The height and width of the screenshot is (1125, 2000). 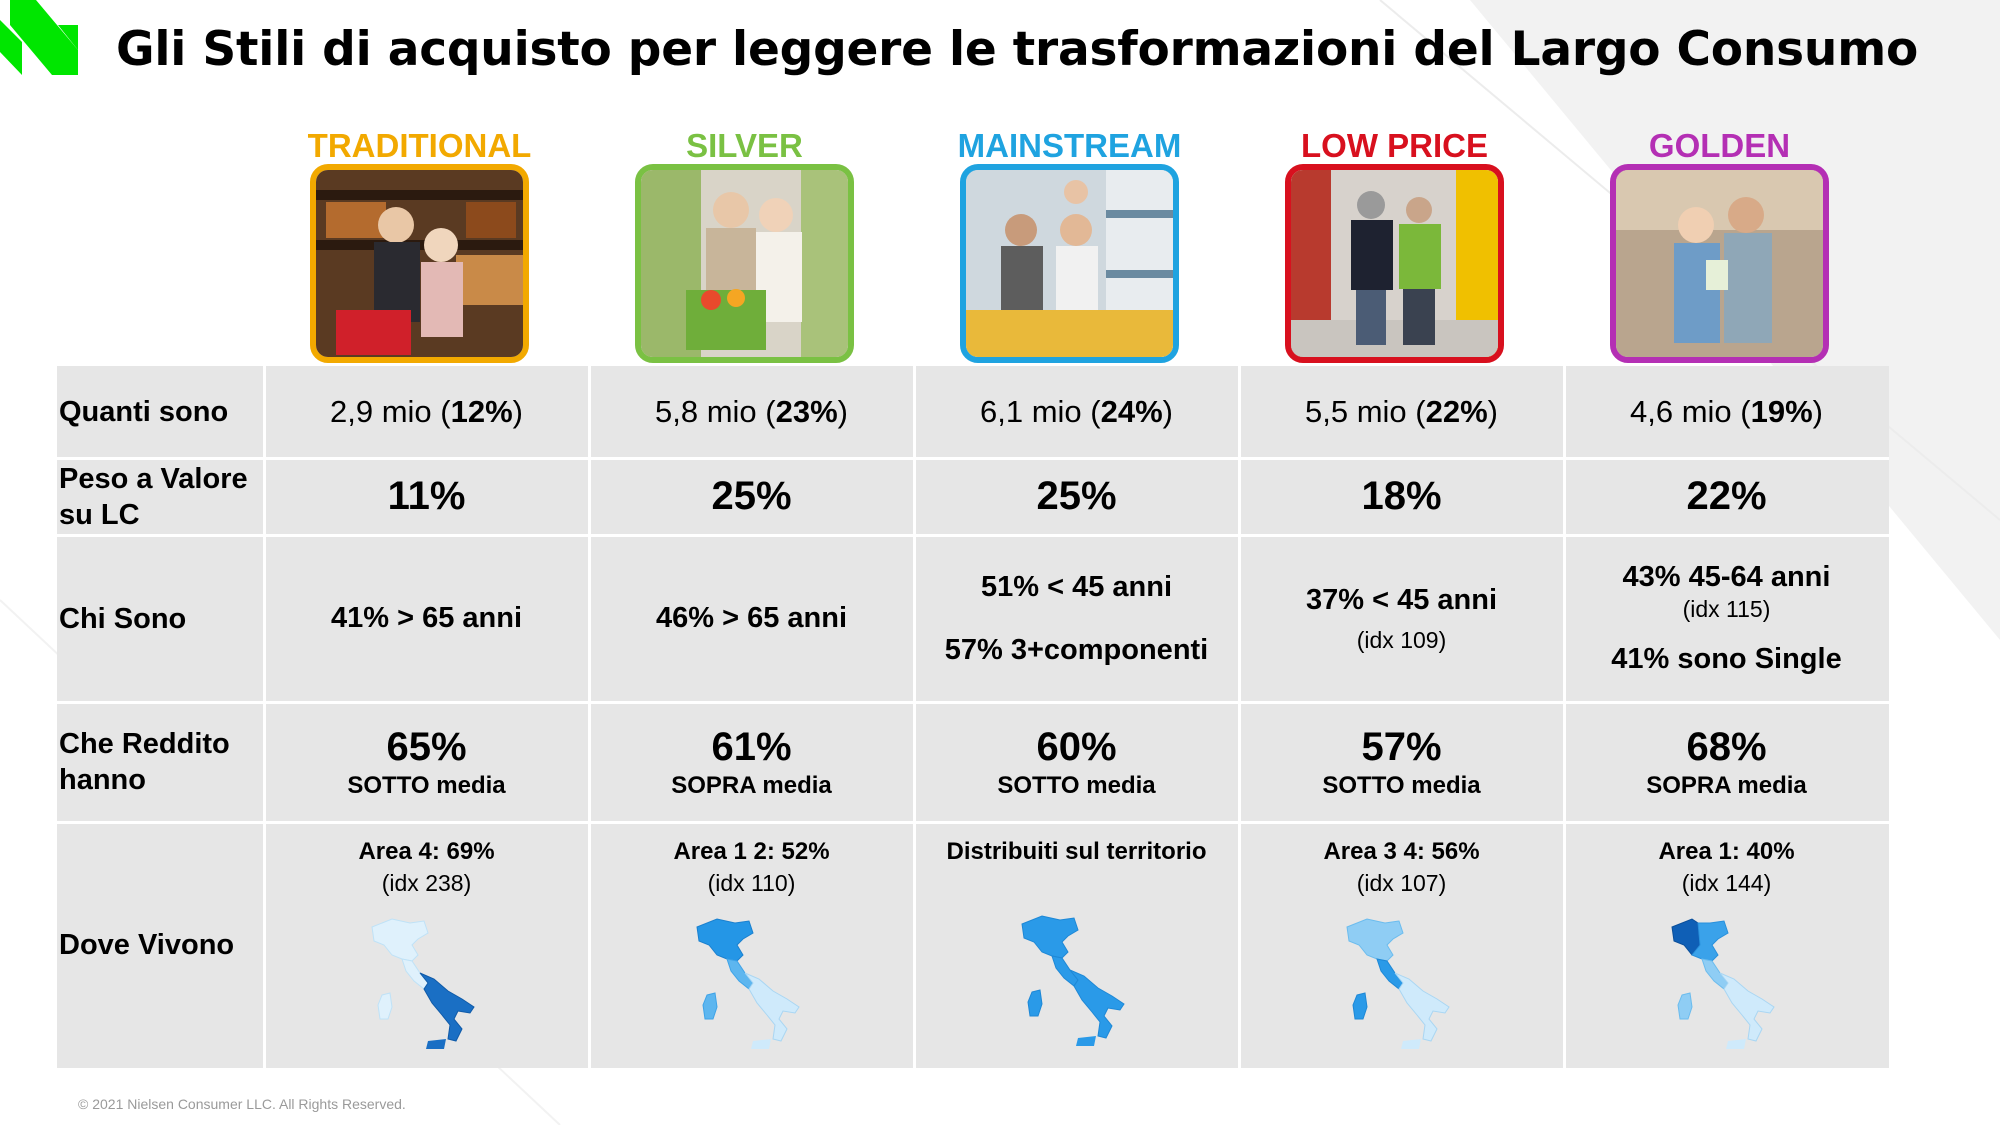 What do you see at coordinates (1726, 411) in the screenshot?
I see `cell-quanti-golden: 4,6 mio (19%)` at bounding box center [1726, 411].